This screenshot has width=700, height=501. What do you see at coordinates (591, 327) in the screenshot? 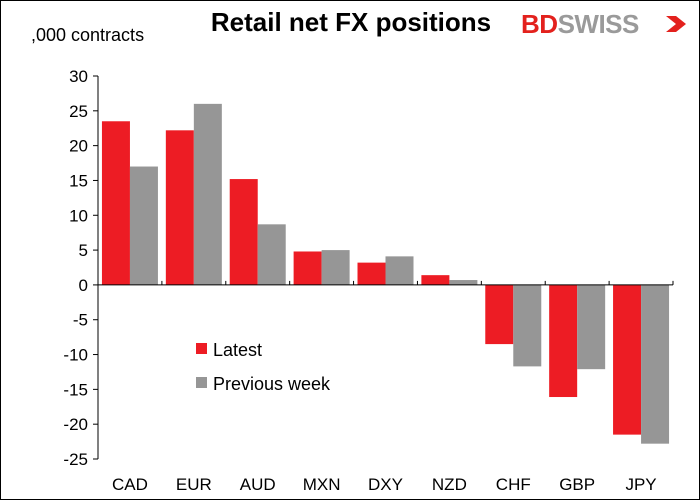
I see `bar-gbp-previous-week` at bounding box center [591, 327].